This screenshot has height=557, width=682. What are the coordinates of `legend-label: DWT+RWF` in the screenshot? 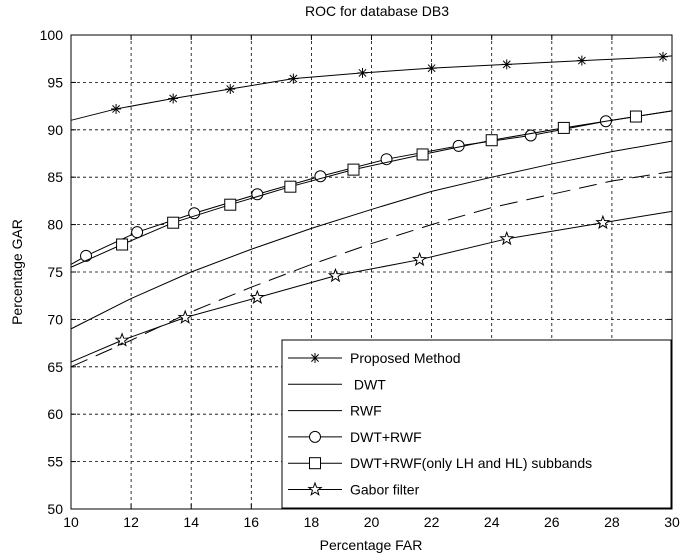 It's located at (386, 437).